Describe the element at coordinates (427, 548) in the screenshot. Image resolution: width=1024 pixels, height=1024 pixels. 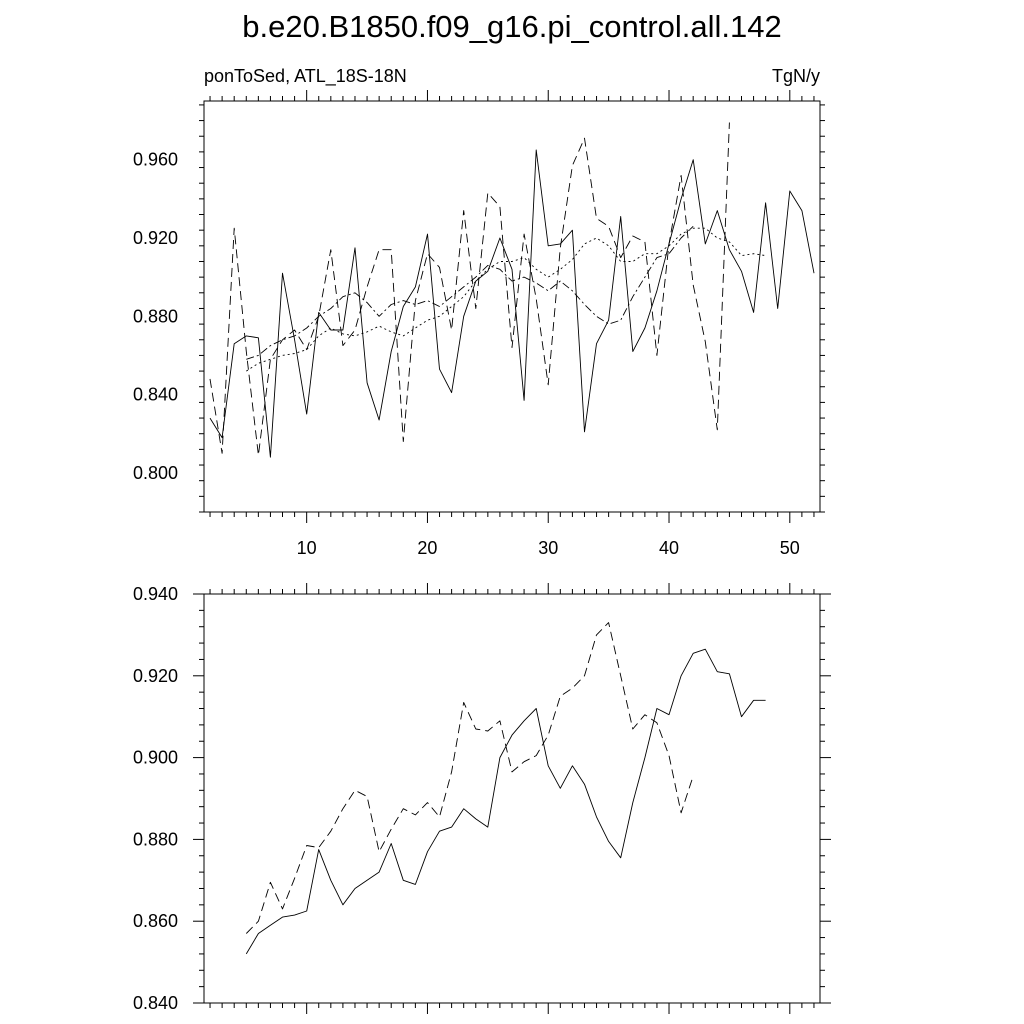
I see `x-tick-label: 20` at that location.